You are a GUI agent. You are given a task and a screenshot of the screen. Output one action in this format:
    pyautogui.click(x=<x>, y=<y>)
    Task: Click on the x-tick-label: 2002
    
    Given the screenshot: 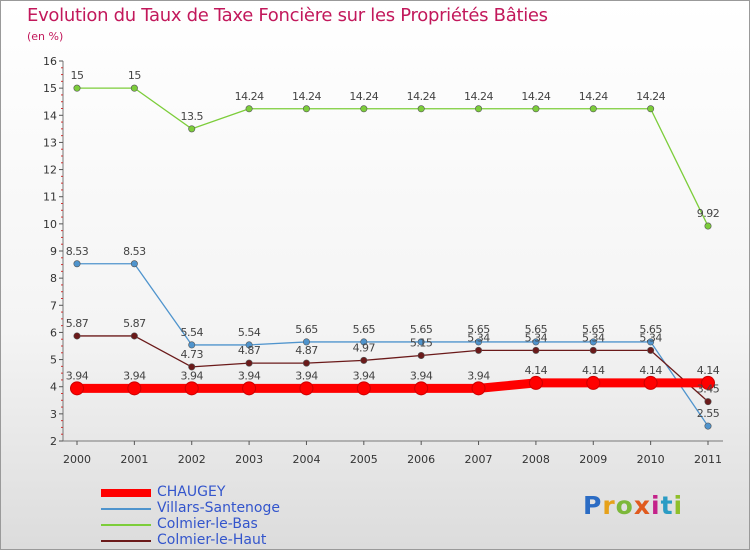 What is the action you would take?
    pyautogui.click(x=192, y=459)
    